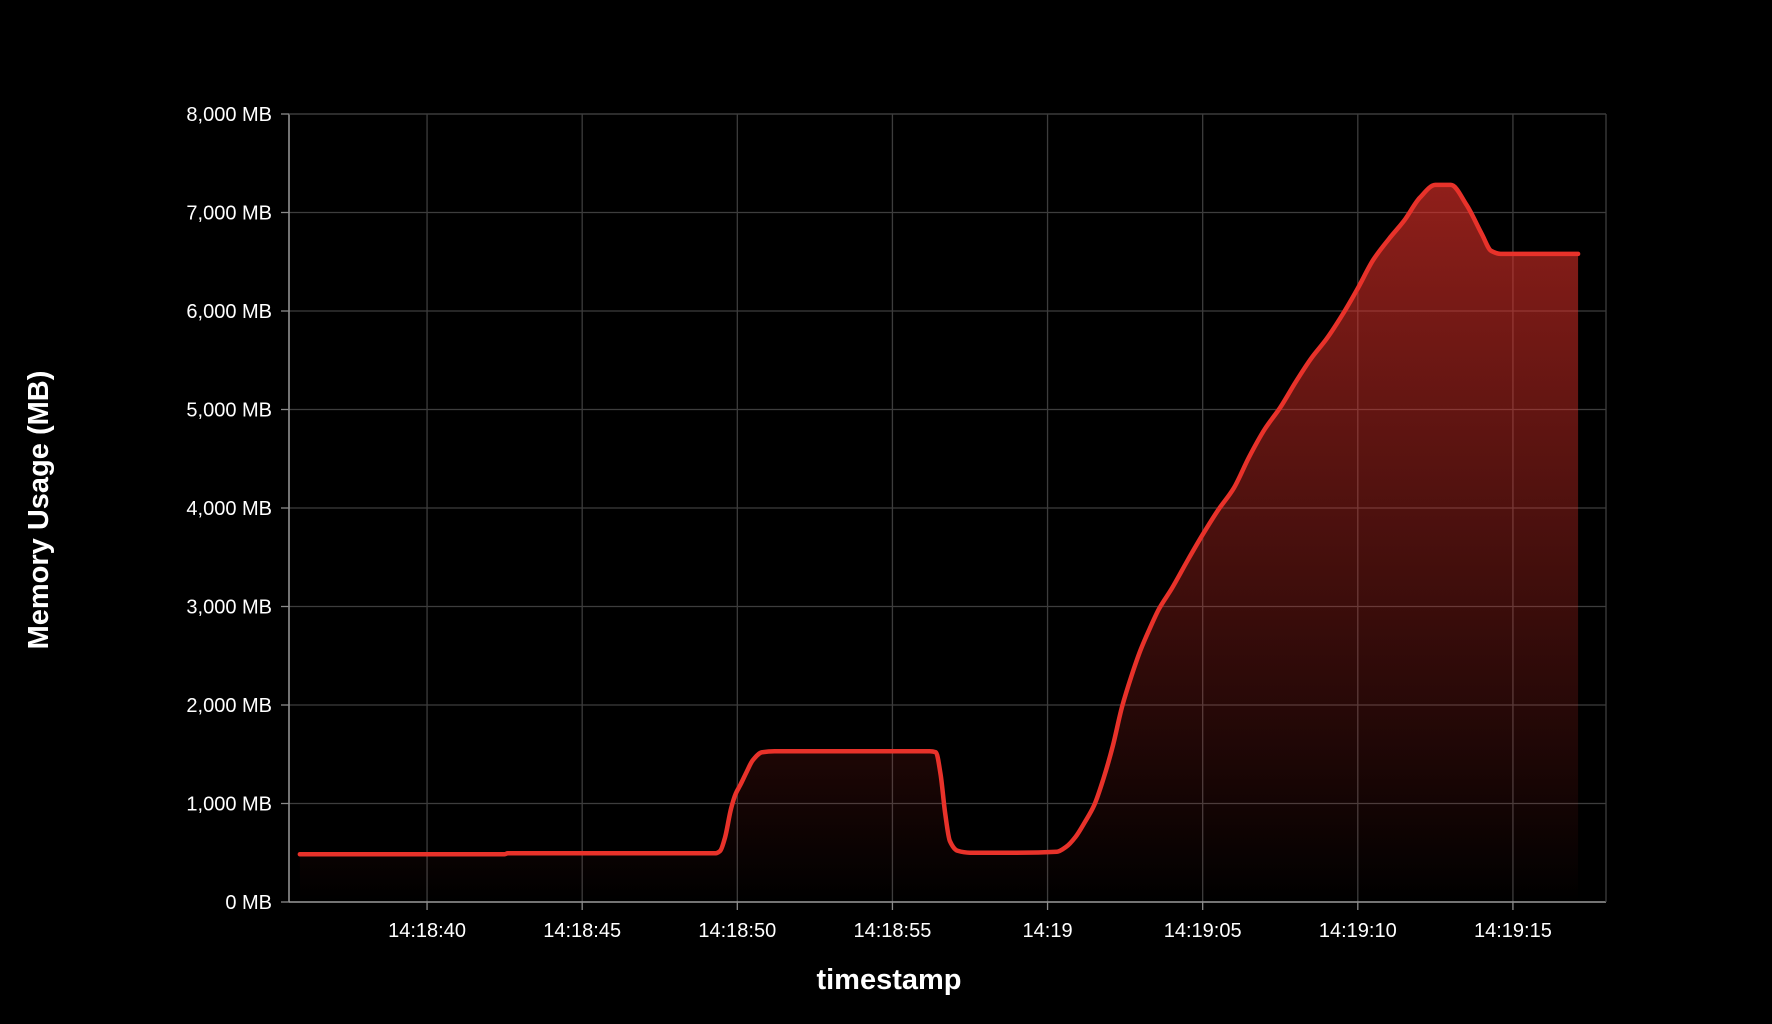 The image size is (1772, 1024). Describe the element at coordinates (1358, 931) in the screenshot. I see `x-tick-label: 14:19:10` at that location.